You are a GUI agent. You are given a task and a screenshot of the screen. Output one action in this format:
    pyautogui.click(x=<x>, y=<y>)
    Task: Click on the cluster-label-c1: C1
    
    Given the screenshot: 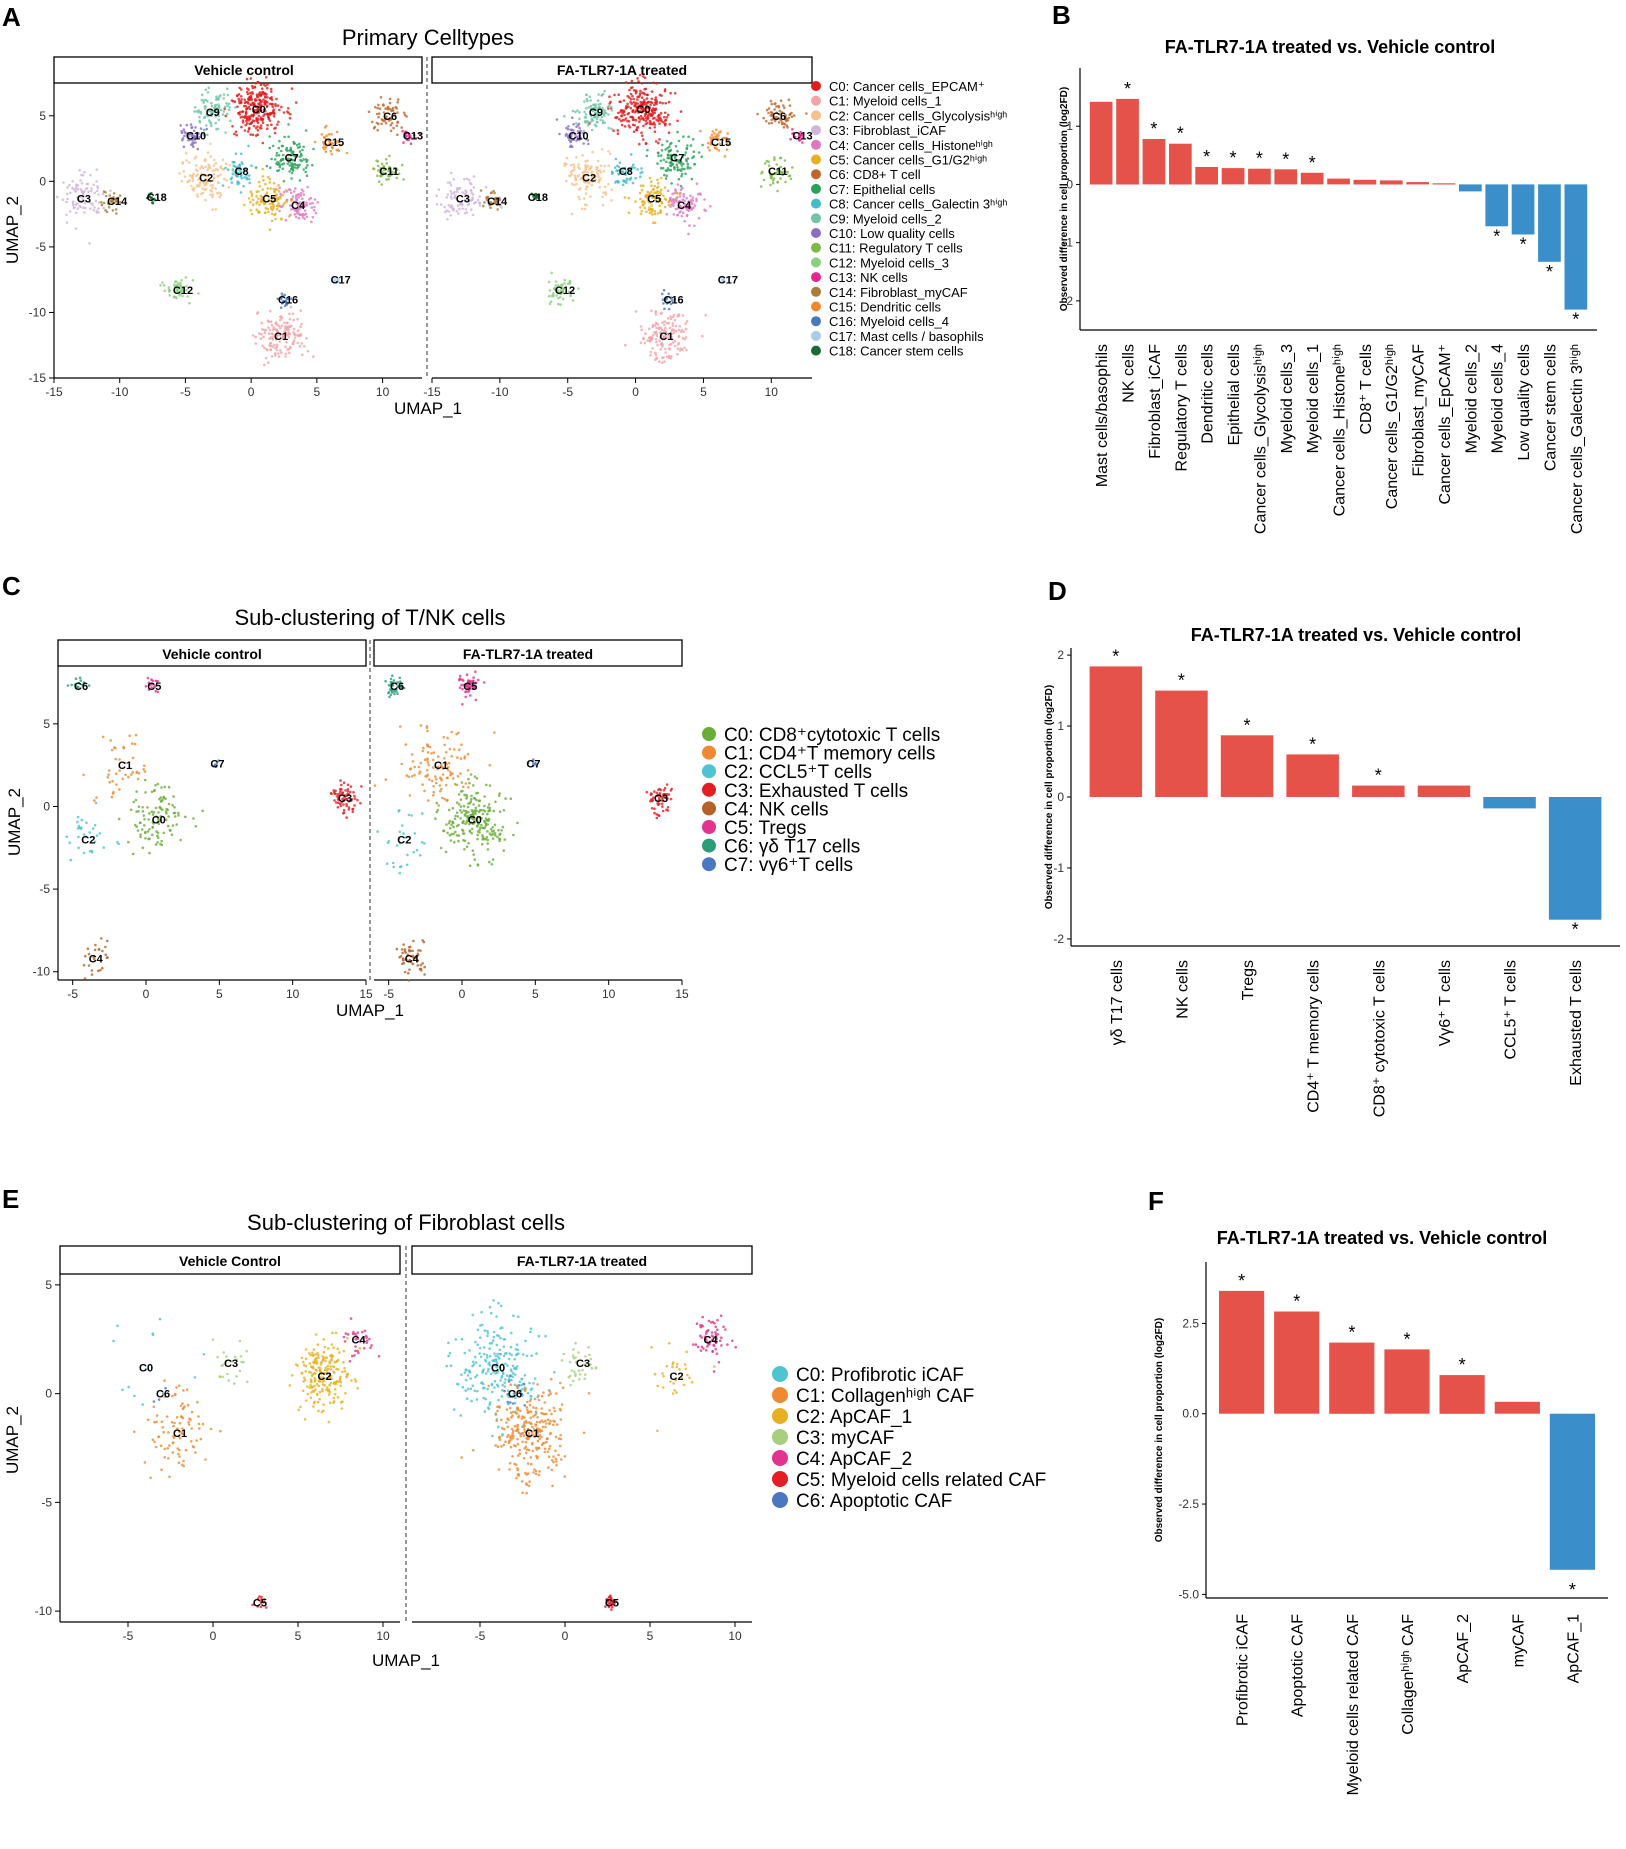 What is the action you would take?
    pyautogui.click(x=125, y=766)
    